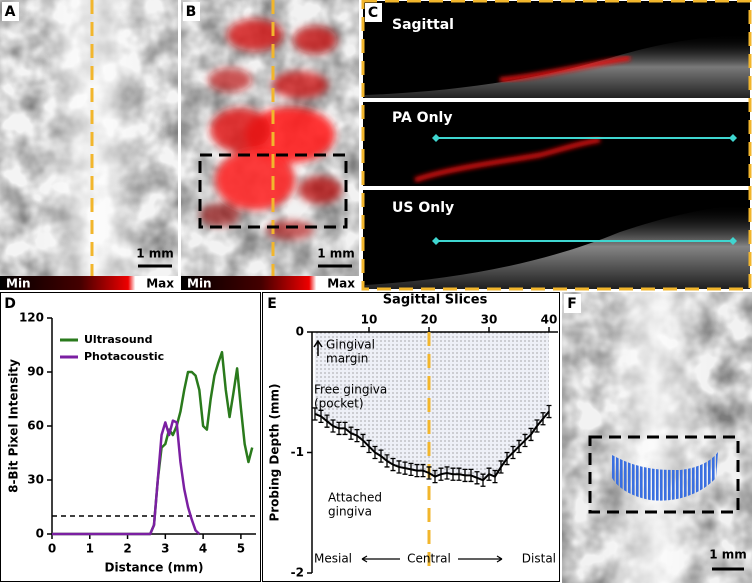 Image resolution: width=752 pixels, height=583 pixels. Describe the element at coordinates (35, 372) in the screenshot. I see `y-tick-label: 90` at that location.